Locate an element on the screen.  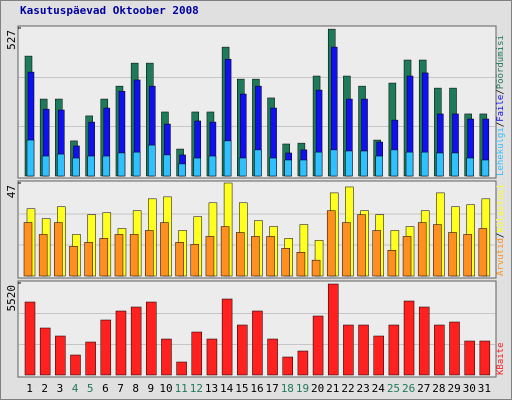
y-tick-label: 5520 is located at coordinates (11, 298).